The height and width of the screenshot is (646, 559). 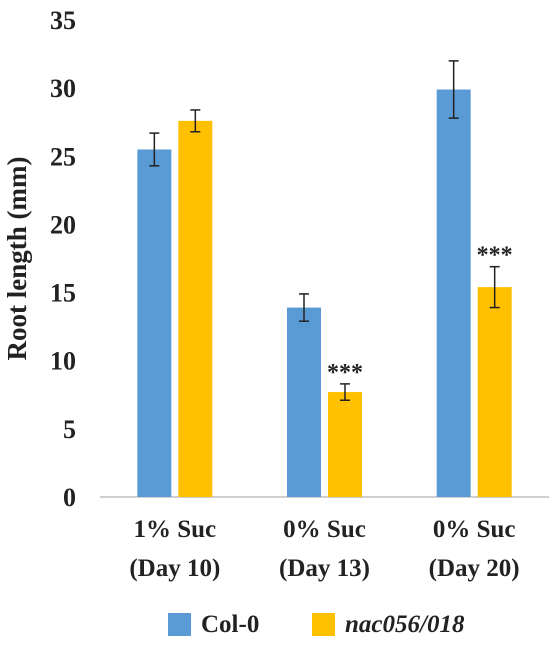 I want to click on y-axis-title: Root length (mm), so click(x=17, y=259).